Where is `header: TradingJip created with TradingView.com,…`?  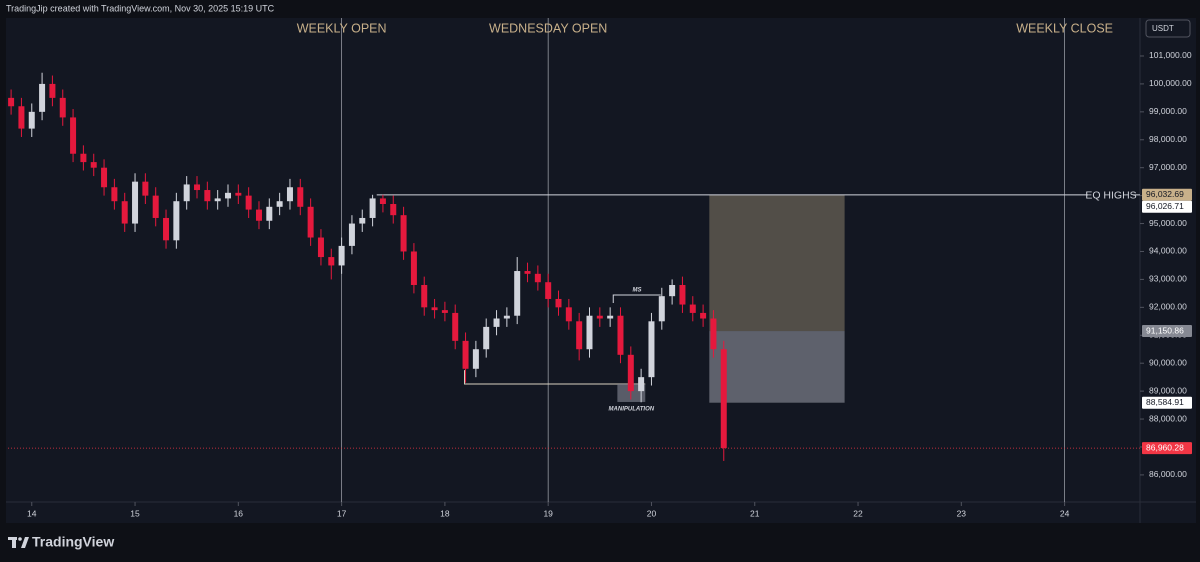
header: TradingJip created with TradingView.com,… is located at coordinates (140, 8).